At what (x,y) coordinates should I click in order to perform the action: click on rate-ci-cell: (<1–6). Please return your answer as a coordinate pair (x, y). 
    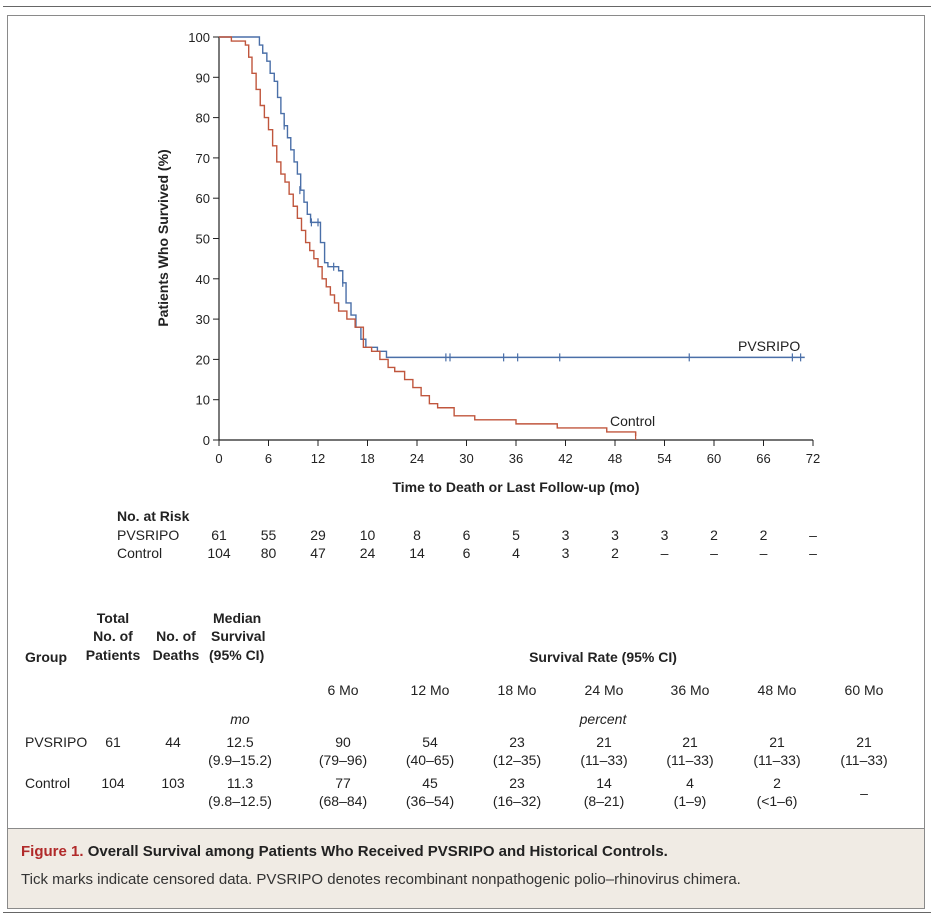
    Looking at the image, I should click on (777, 801).